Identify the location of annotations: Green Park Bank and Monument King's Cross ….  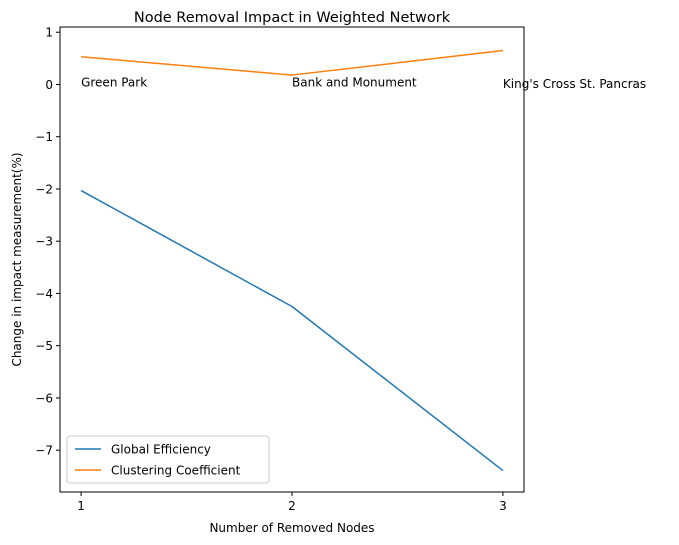
(363, 83).